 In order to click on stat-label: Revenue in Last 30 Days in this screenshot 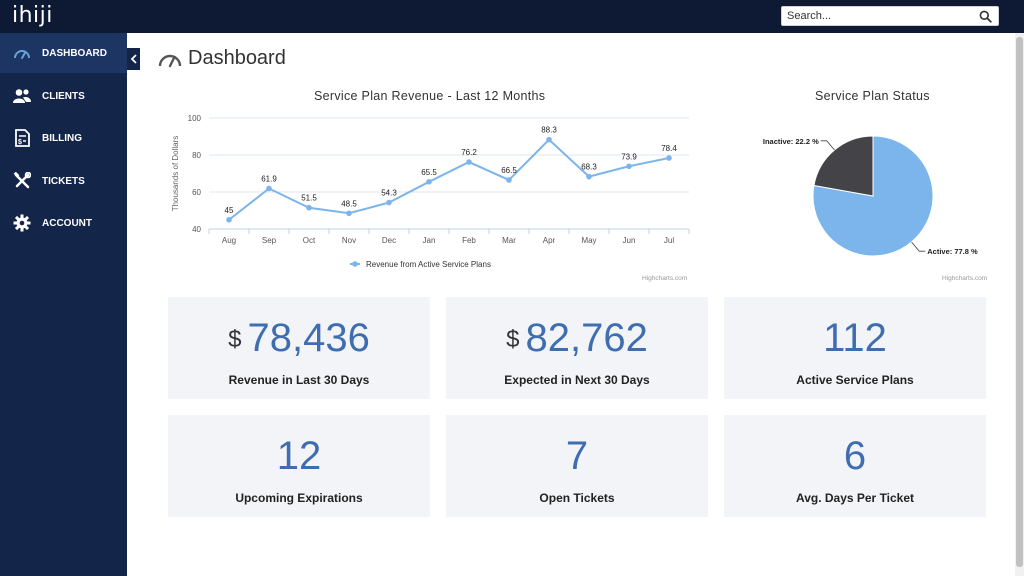, I will do `click(299, 380)`.